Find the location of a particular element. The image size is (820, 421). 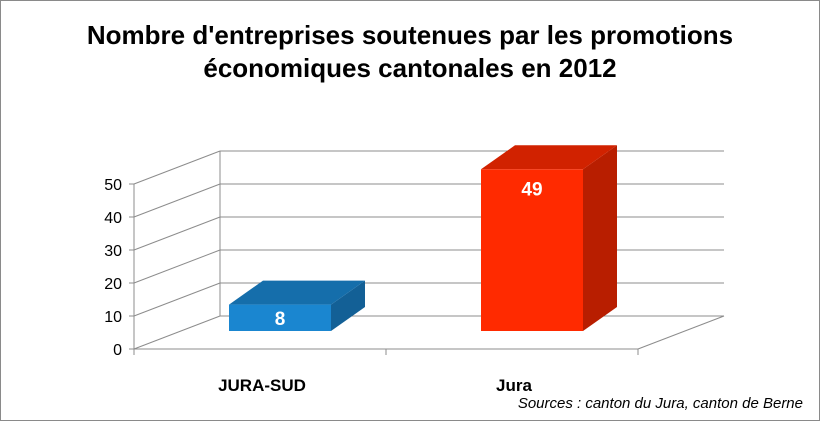

floor-right-edge is located at coordinates (681, 332).